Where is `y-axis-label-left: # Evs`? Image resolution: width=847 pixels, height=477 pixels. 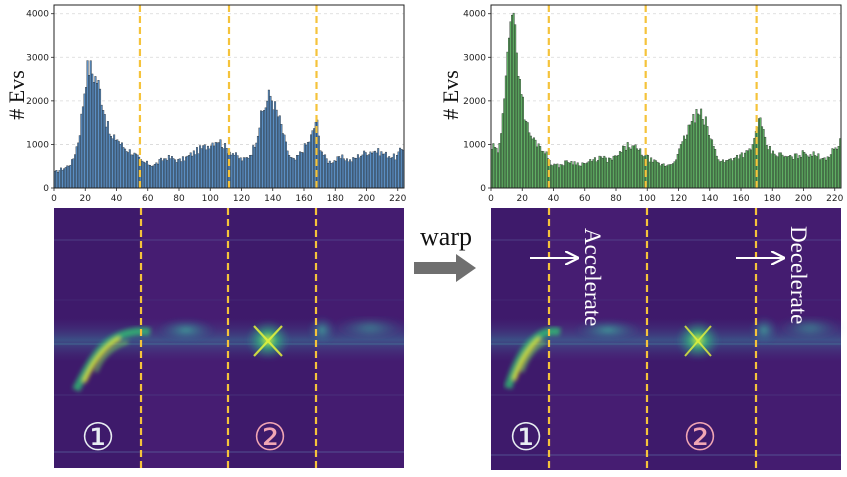
y-axis-label-left: # Evs is located at coordinates (16, 95).